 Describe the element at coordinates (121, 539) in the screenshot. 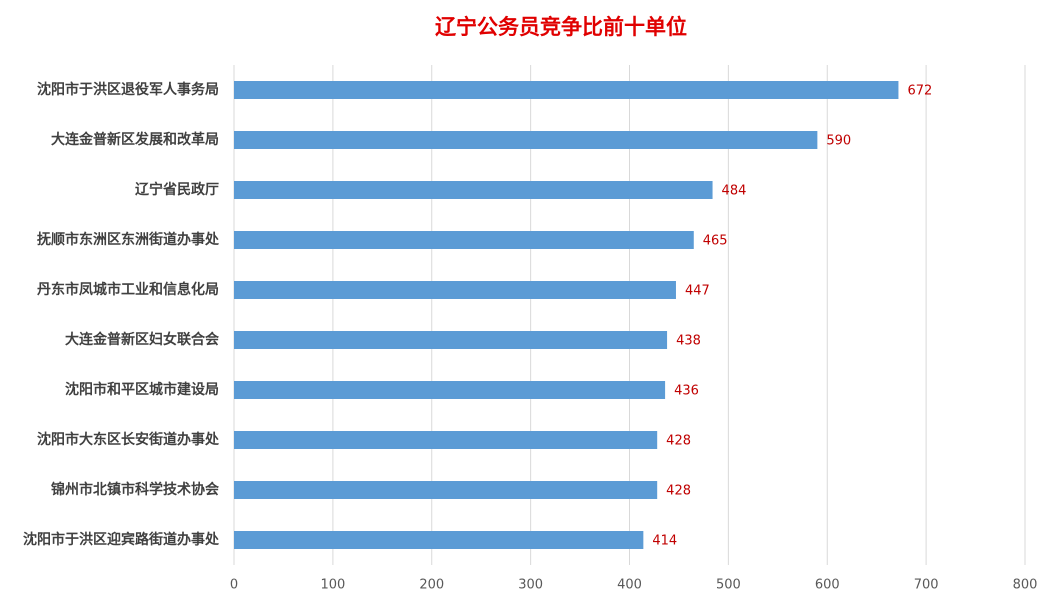

I see `y-tick-label: 沈阳市于洪区迎宾路街道办事处` at that location.